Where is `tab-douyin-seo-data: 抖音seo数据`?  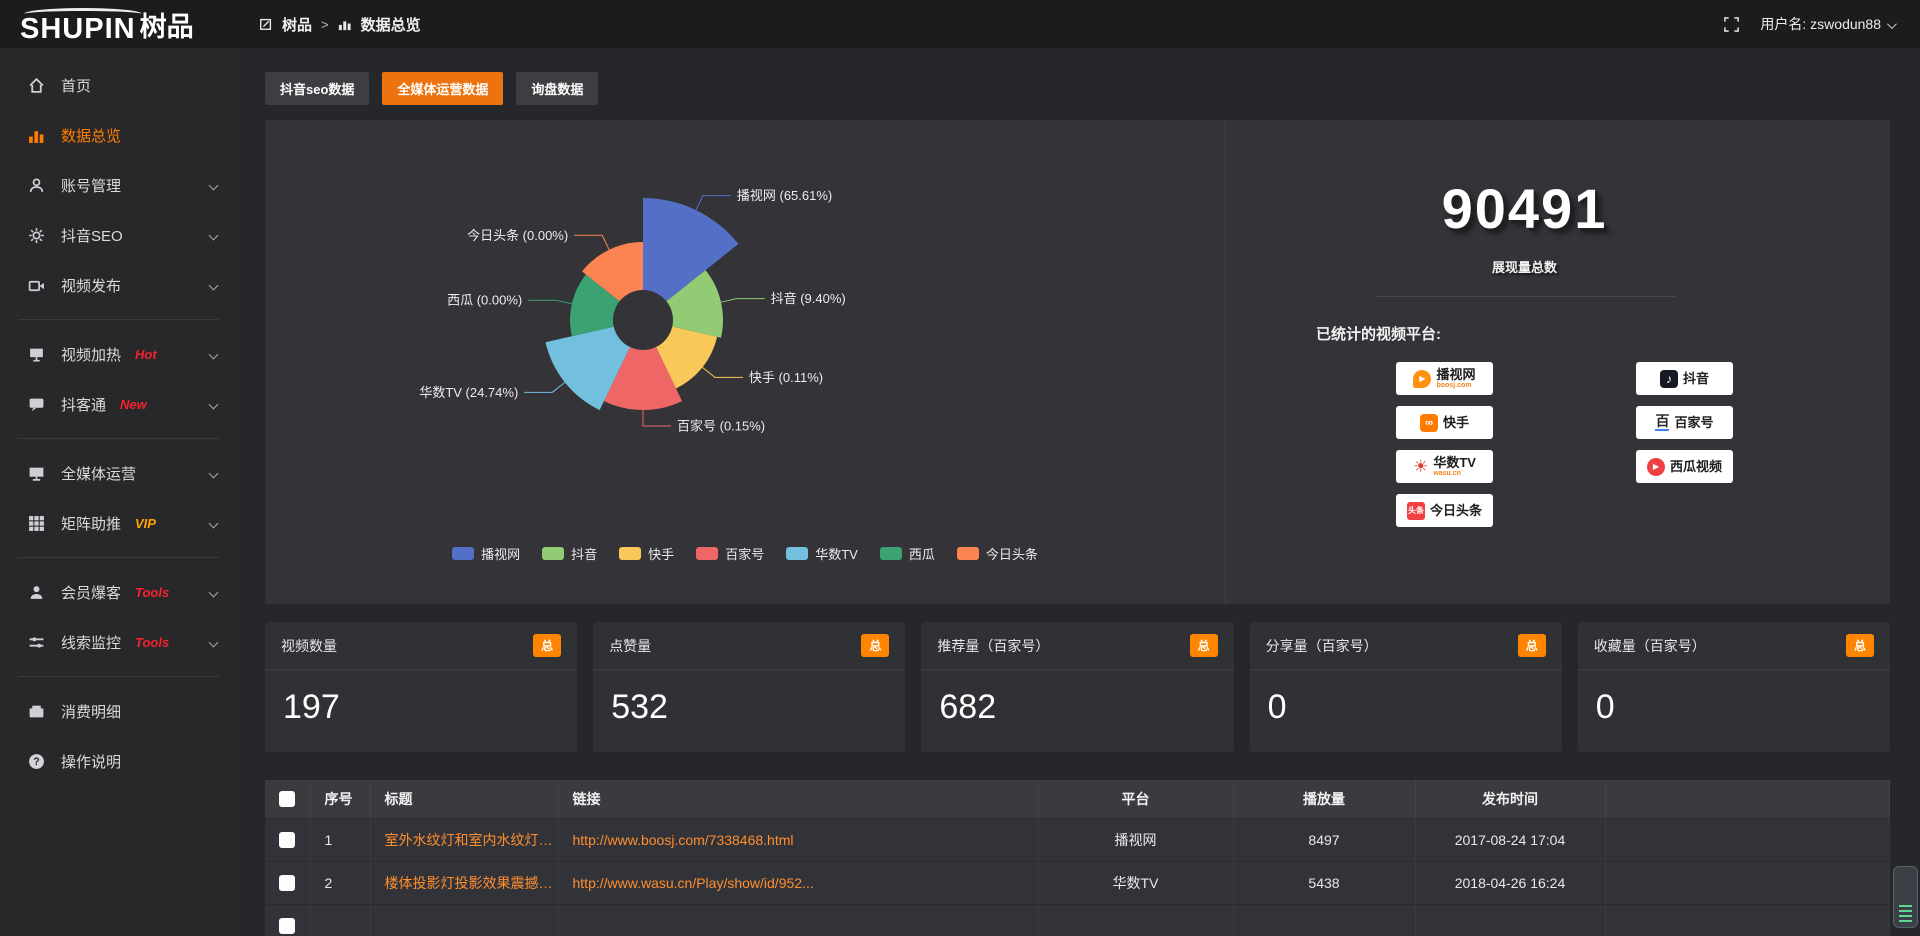
tab-douyin-seo-data: 抖音seo数据 is located at coordinates (317, 88).